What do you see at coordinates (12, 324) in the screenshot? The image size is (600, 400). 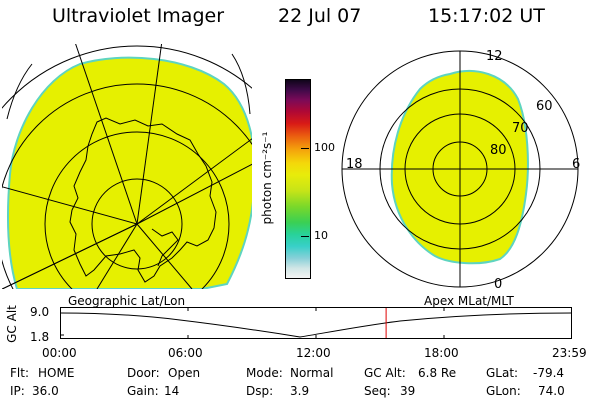 I see `altitude-axis-label: GC Alt` at bounding box center [12, 324].